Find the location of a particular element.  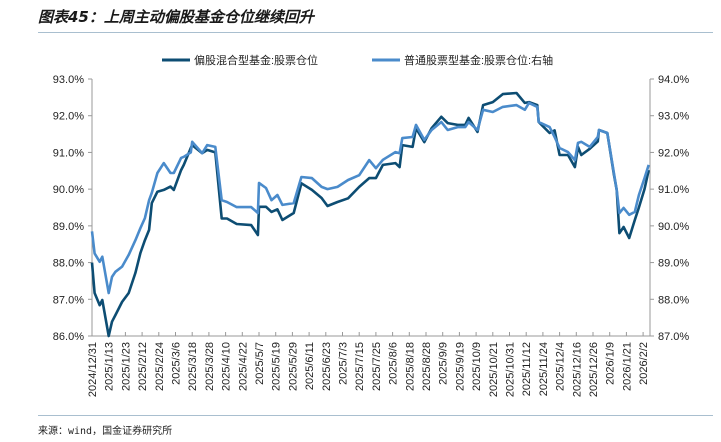

x-tick-label: 2025/1/23 is located at coordinates (126, 366).